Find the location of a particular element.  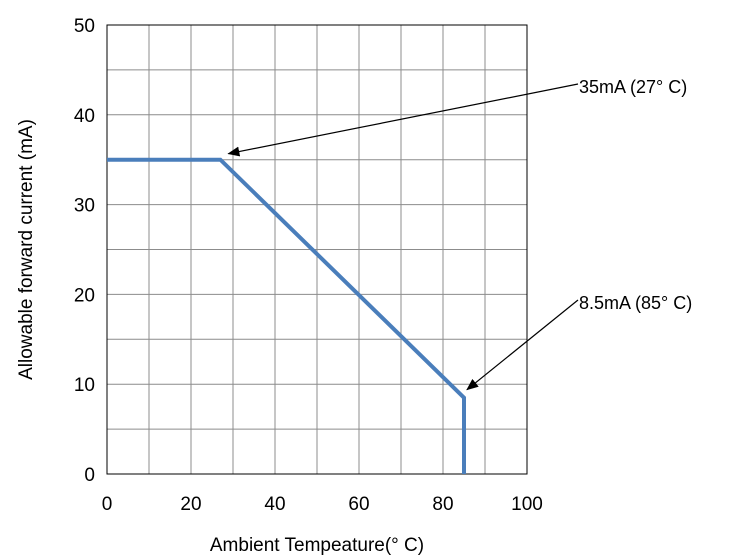

x-tick-label: 20 is located at coordinates (190, 504).